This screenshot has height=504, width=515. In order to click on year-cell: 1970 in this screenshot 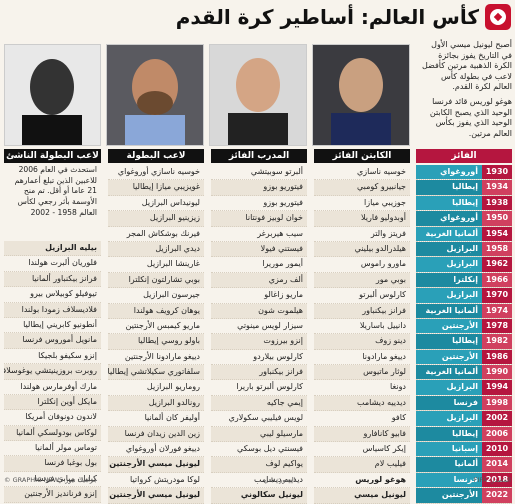, I will do `click(497, 295)`.